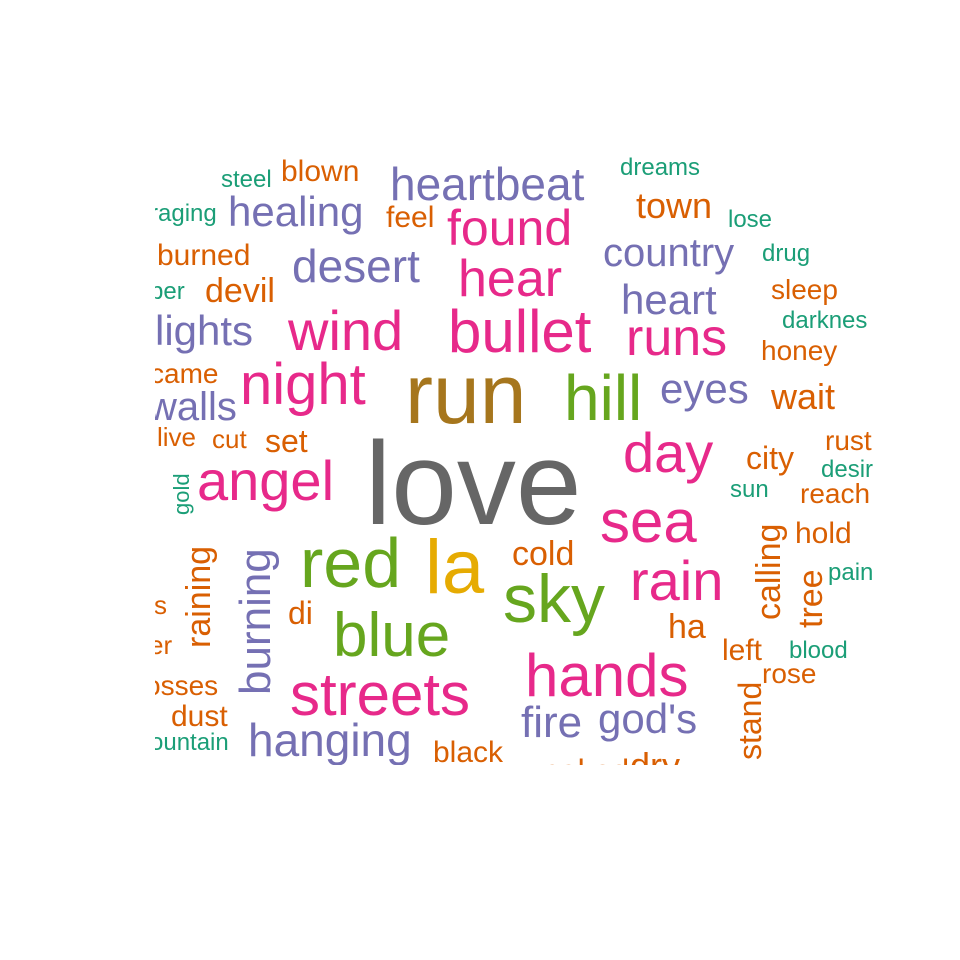 The width and height of the screenshot is (960, 960). I want to click on word-tree: tree, so click(811, 598).